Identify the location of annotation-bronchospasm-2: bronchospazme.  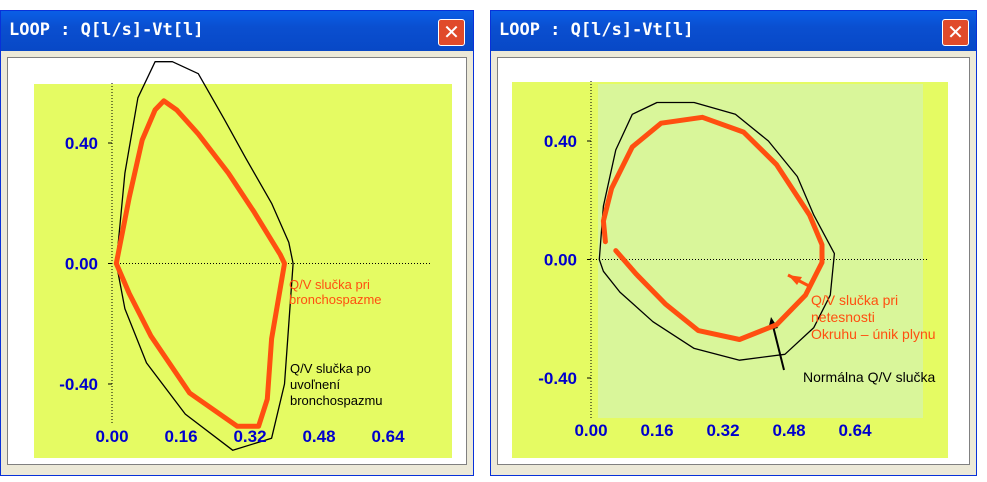
(335, 299).